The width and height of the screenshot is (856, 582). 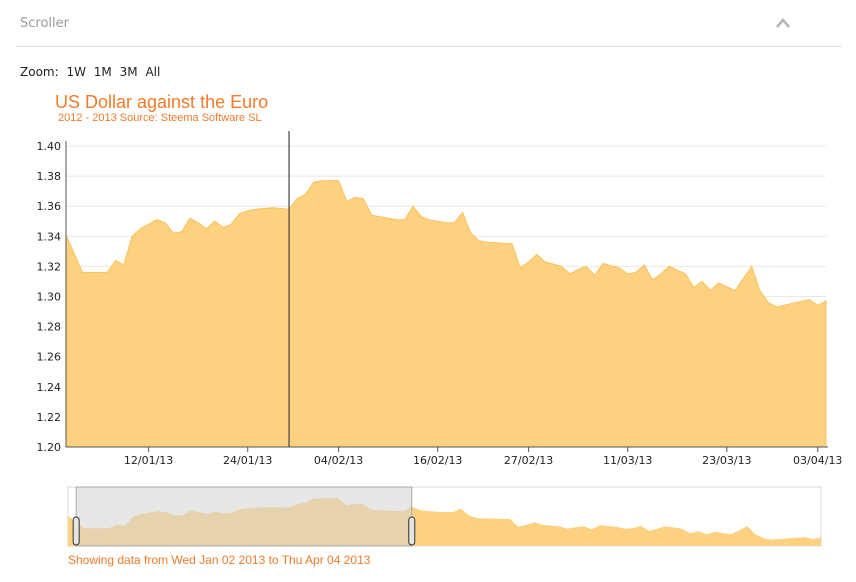 I want to click on zoom-bar: Zoom: 1W 1M 3M All, so click(x=92, y=72).